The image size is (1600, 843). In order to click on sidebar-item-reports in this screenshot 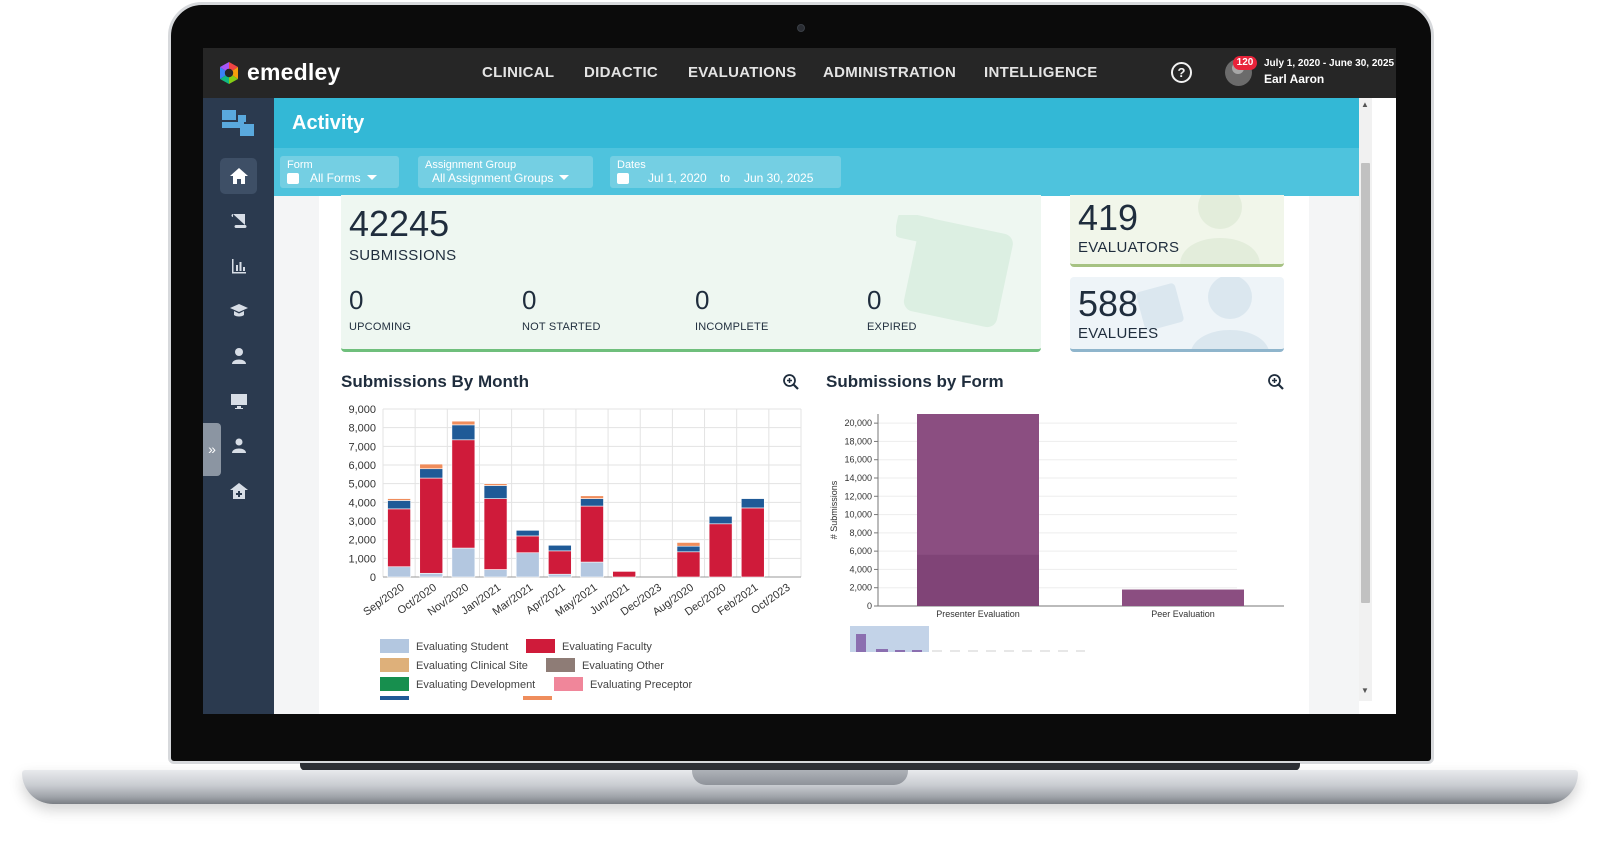, I will do `click(238, 266)`.